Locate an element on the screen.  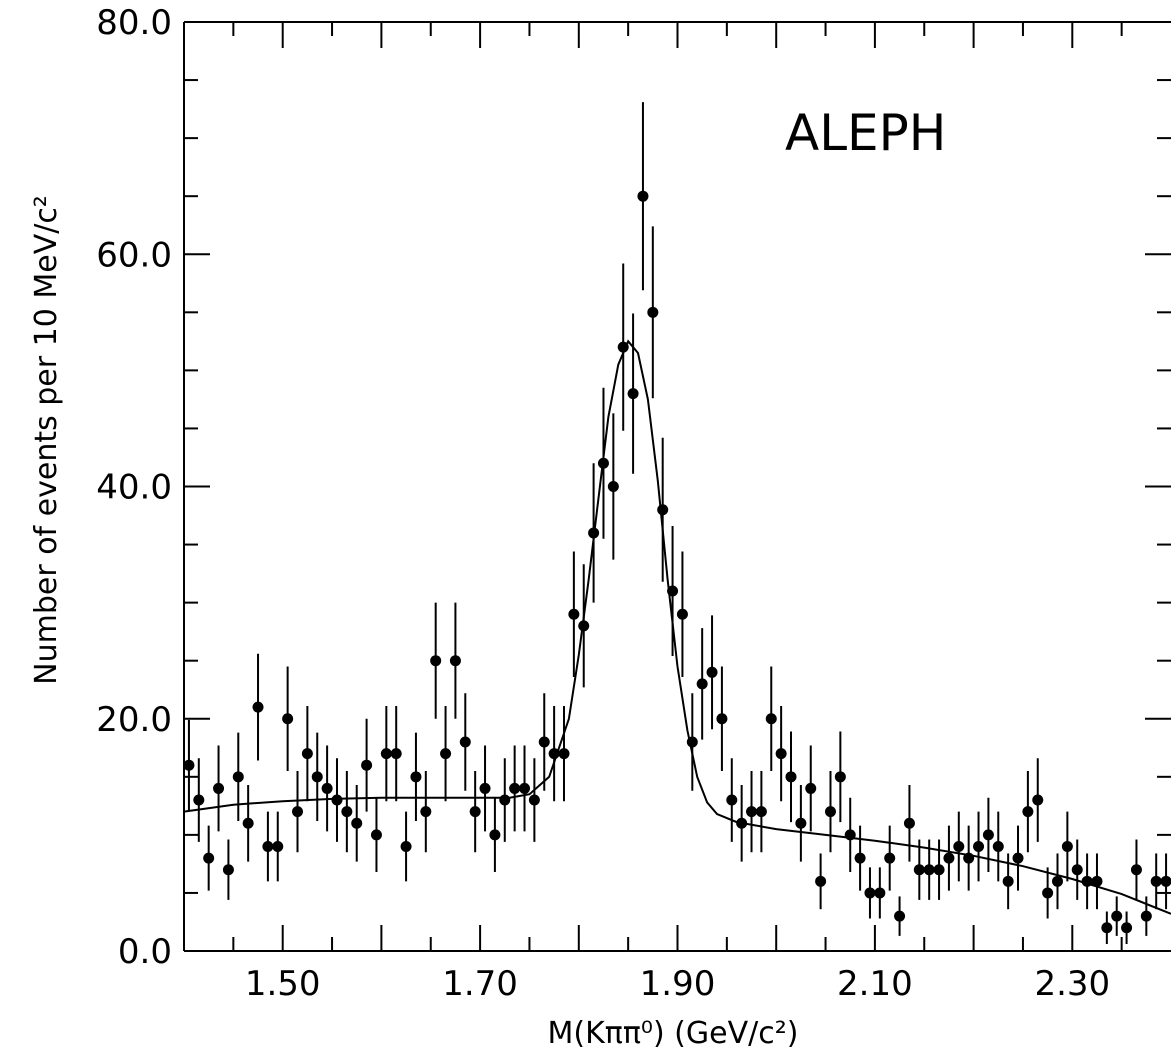
y-axis-label: Number of events per 10 MeV/c² is located at coordinates (46, 440).